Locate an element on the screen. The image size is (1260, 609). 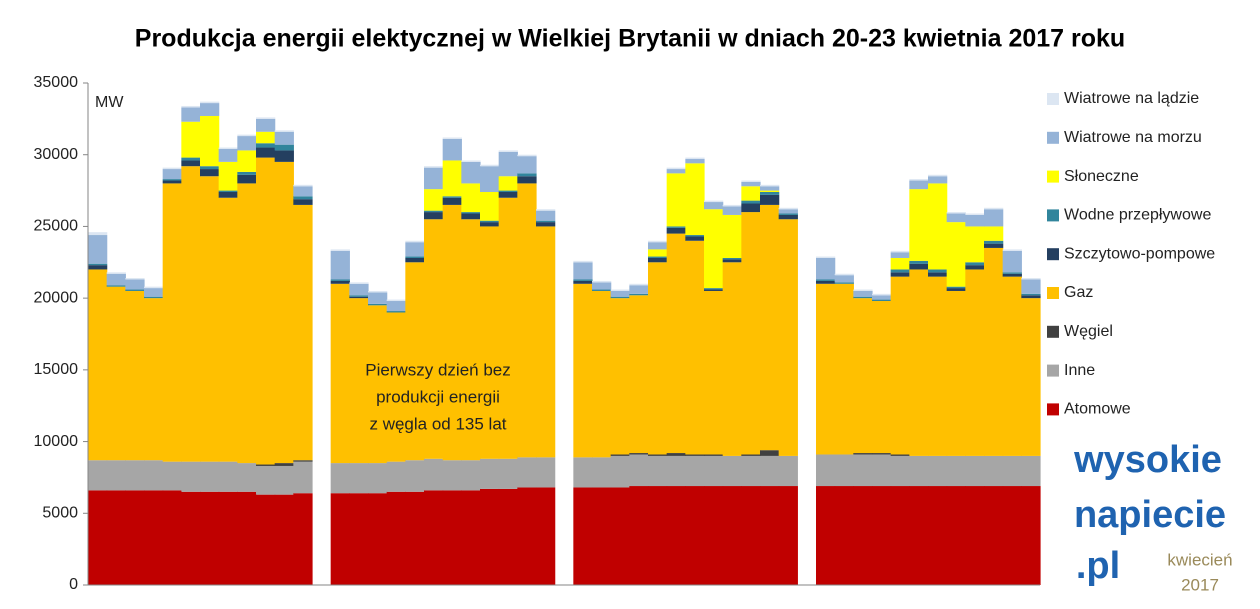
legend-marker is located at coordinates (1053, 331).